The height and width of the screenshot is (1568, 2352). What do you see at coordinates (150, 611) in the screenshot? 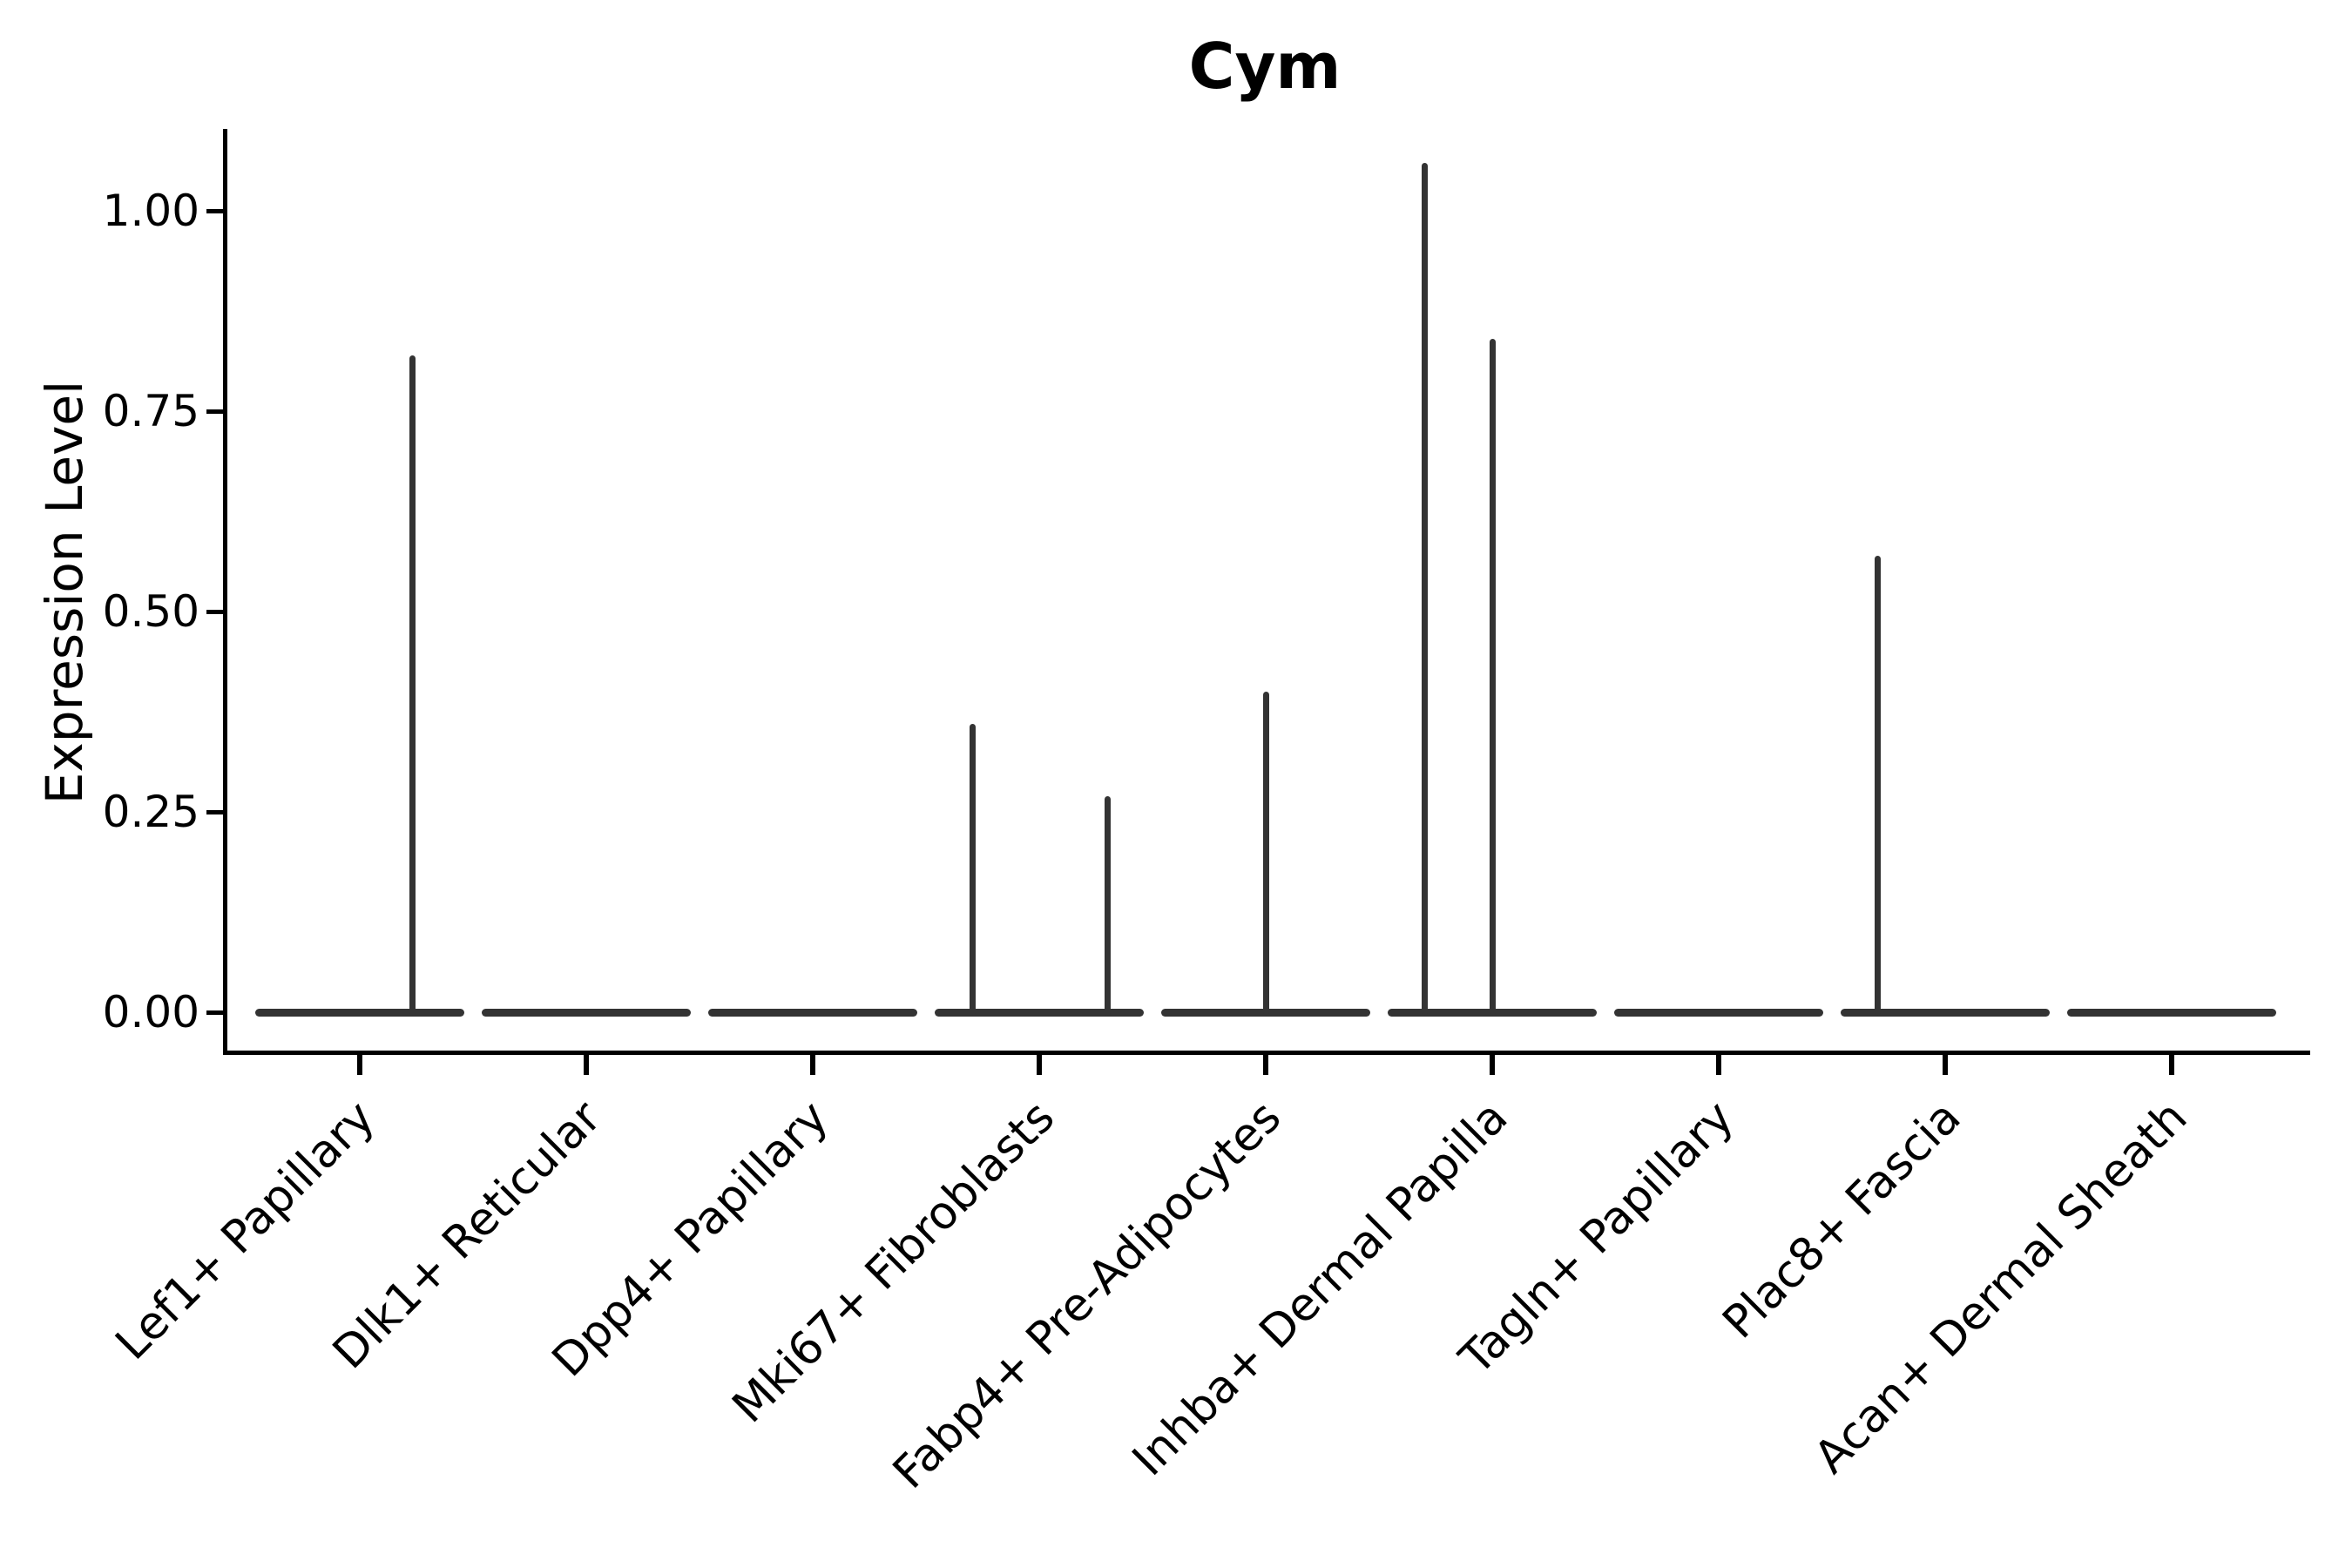
I see `y-tick-label: 0.50` at bounding box center [150, 611].